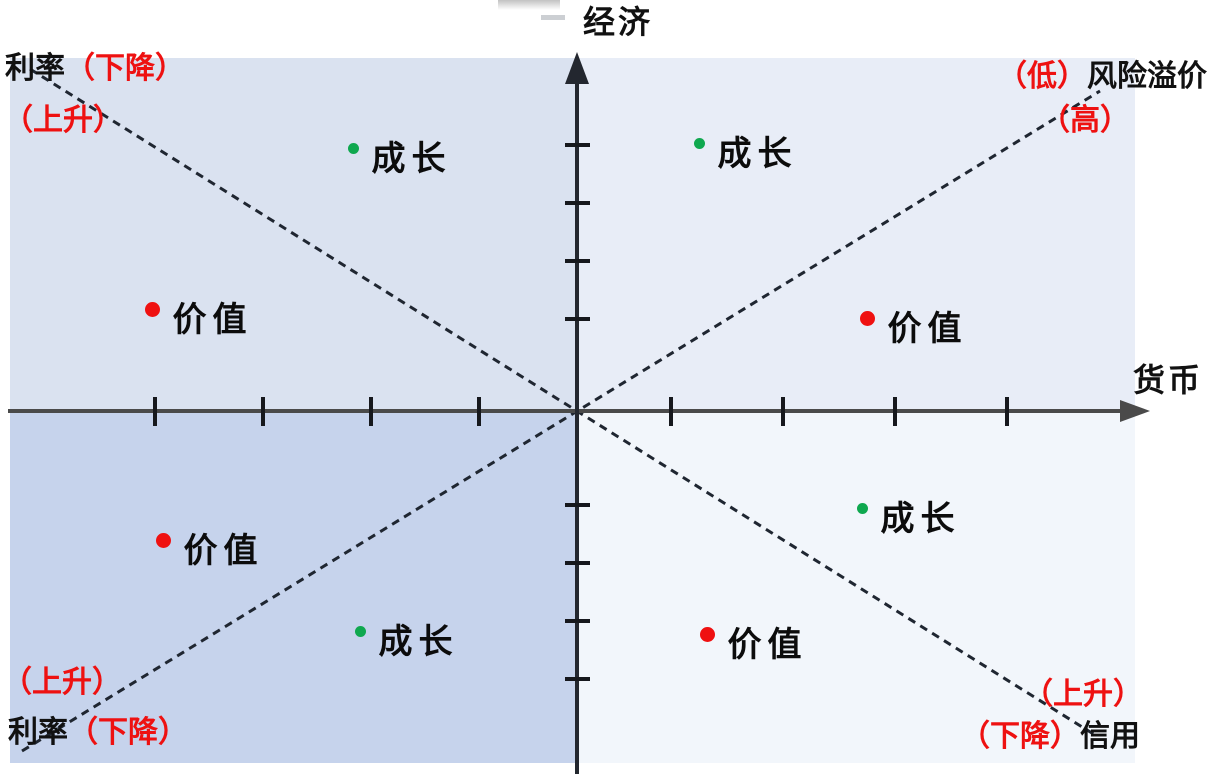 The image size is (1218, 774). I want to click on point-value-bottom-right: 价值, so click(753, 641).